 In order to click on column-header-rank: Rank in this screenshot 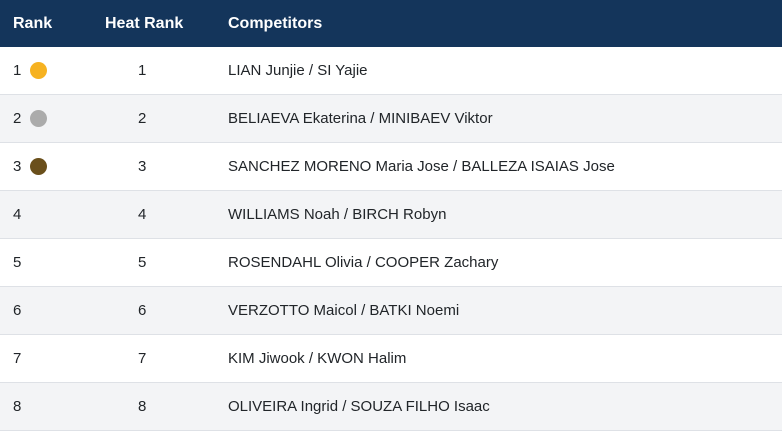, I will do `click(33, 23)`.